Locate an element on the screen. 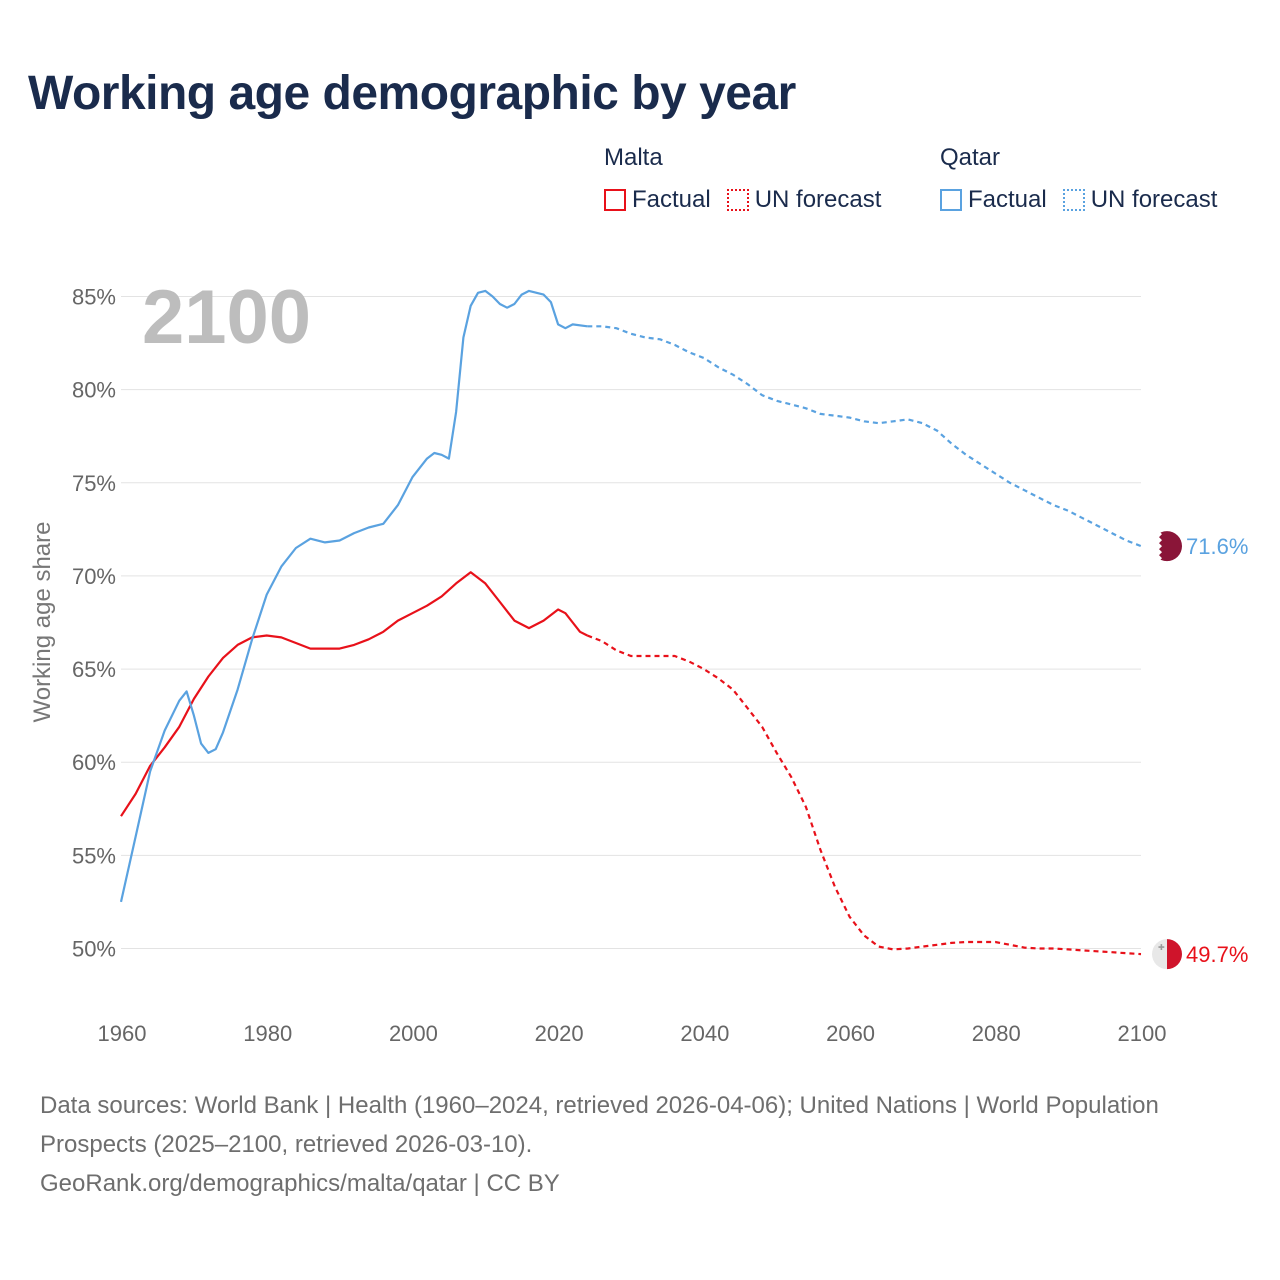 This screenshot has width=1280, height=1280. y-tick-label-80: 80% is located at coordinates (94, 390).